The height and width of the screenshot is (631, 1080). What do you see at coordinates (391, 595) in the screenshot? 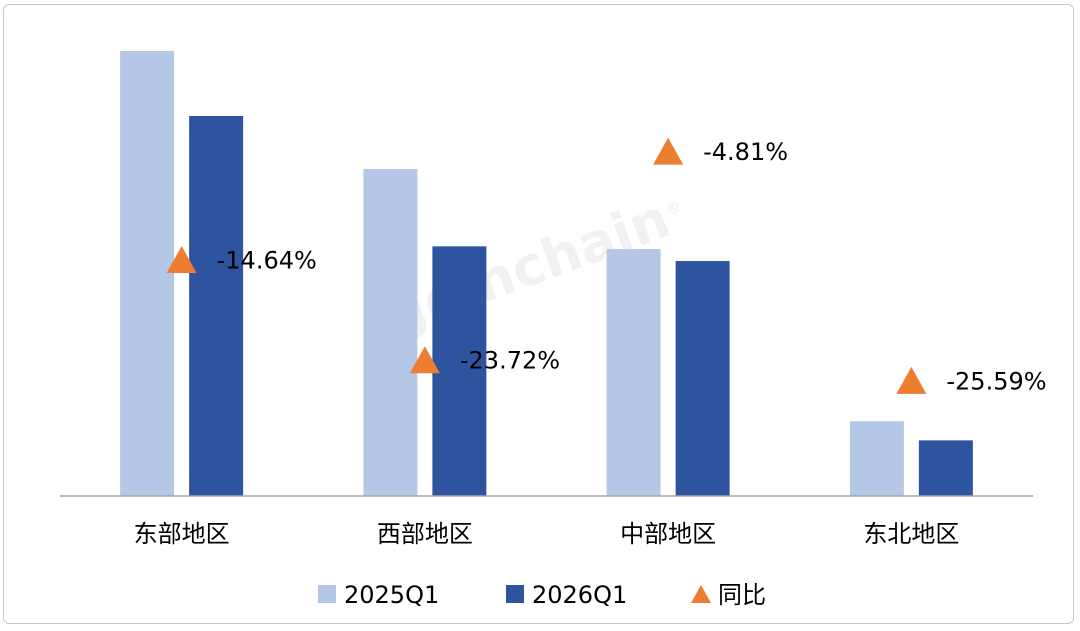
I see `legend-label: 2025Q1` at bounding box center [391, 595].